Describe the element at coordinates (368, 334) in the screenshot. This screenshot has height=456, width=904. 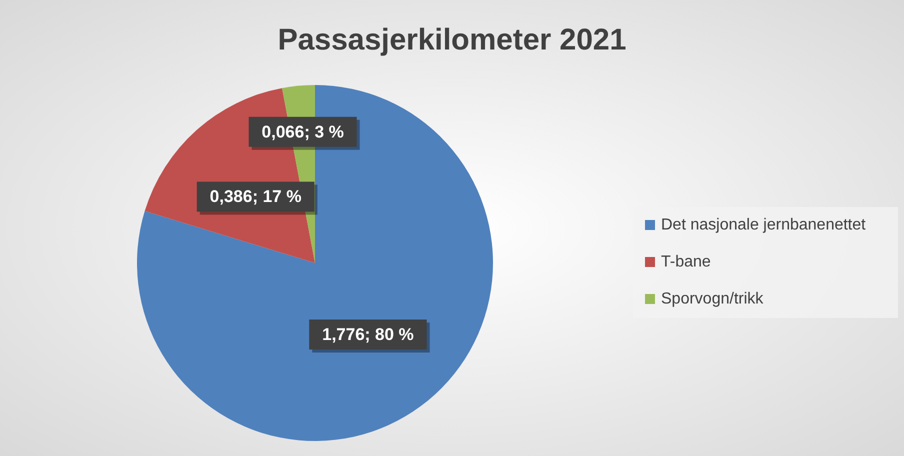
I see `data-label: 1,776; 80 %` at that location.